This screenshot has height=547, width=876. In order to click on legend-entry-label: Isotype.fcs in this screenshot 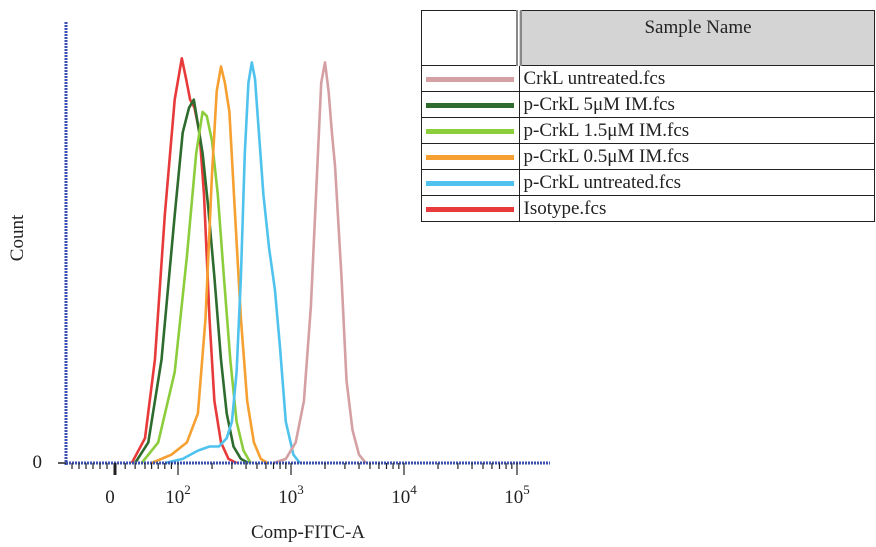, I will do `click(696, 208)`.